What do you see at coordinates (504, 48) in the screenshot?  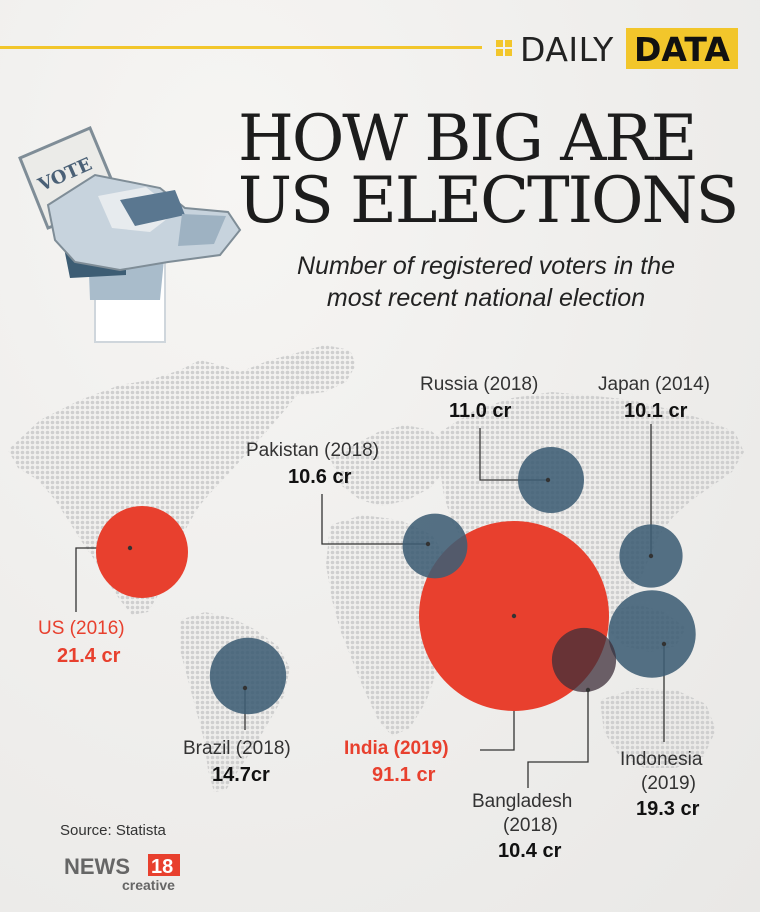 I see `brand-dots-icon` at bounding box center [504, 48].